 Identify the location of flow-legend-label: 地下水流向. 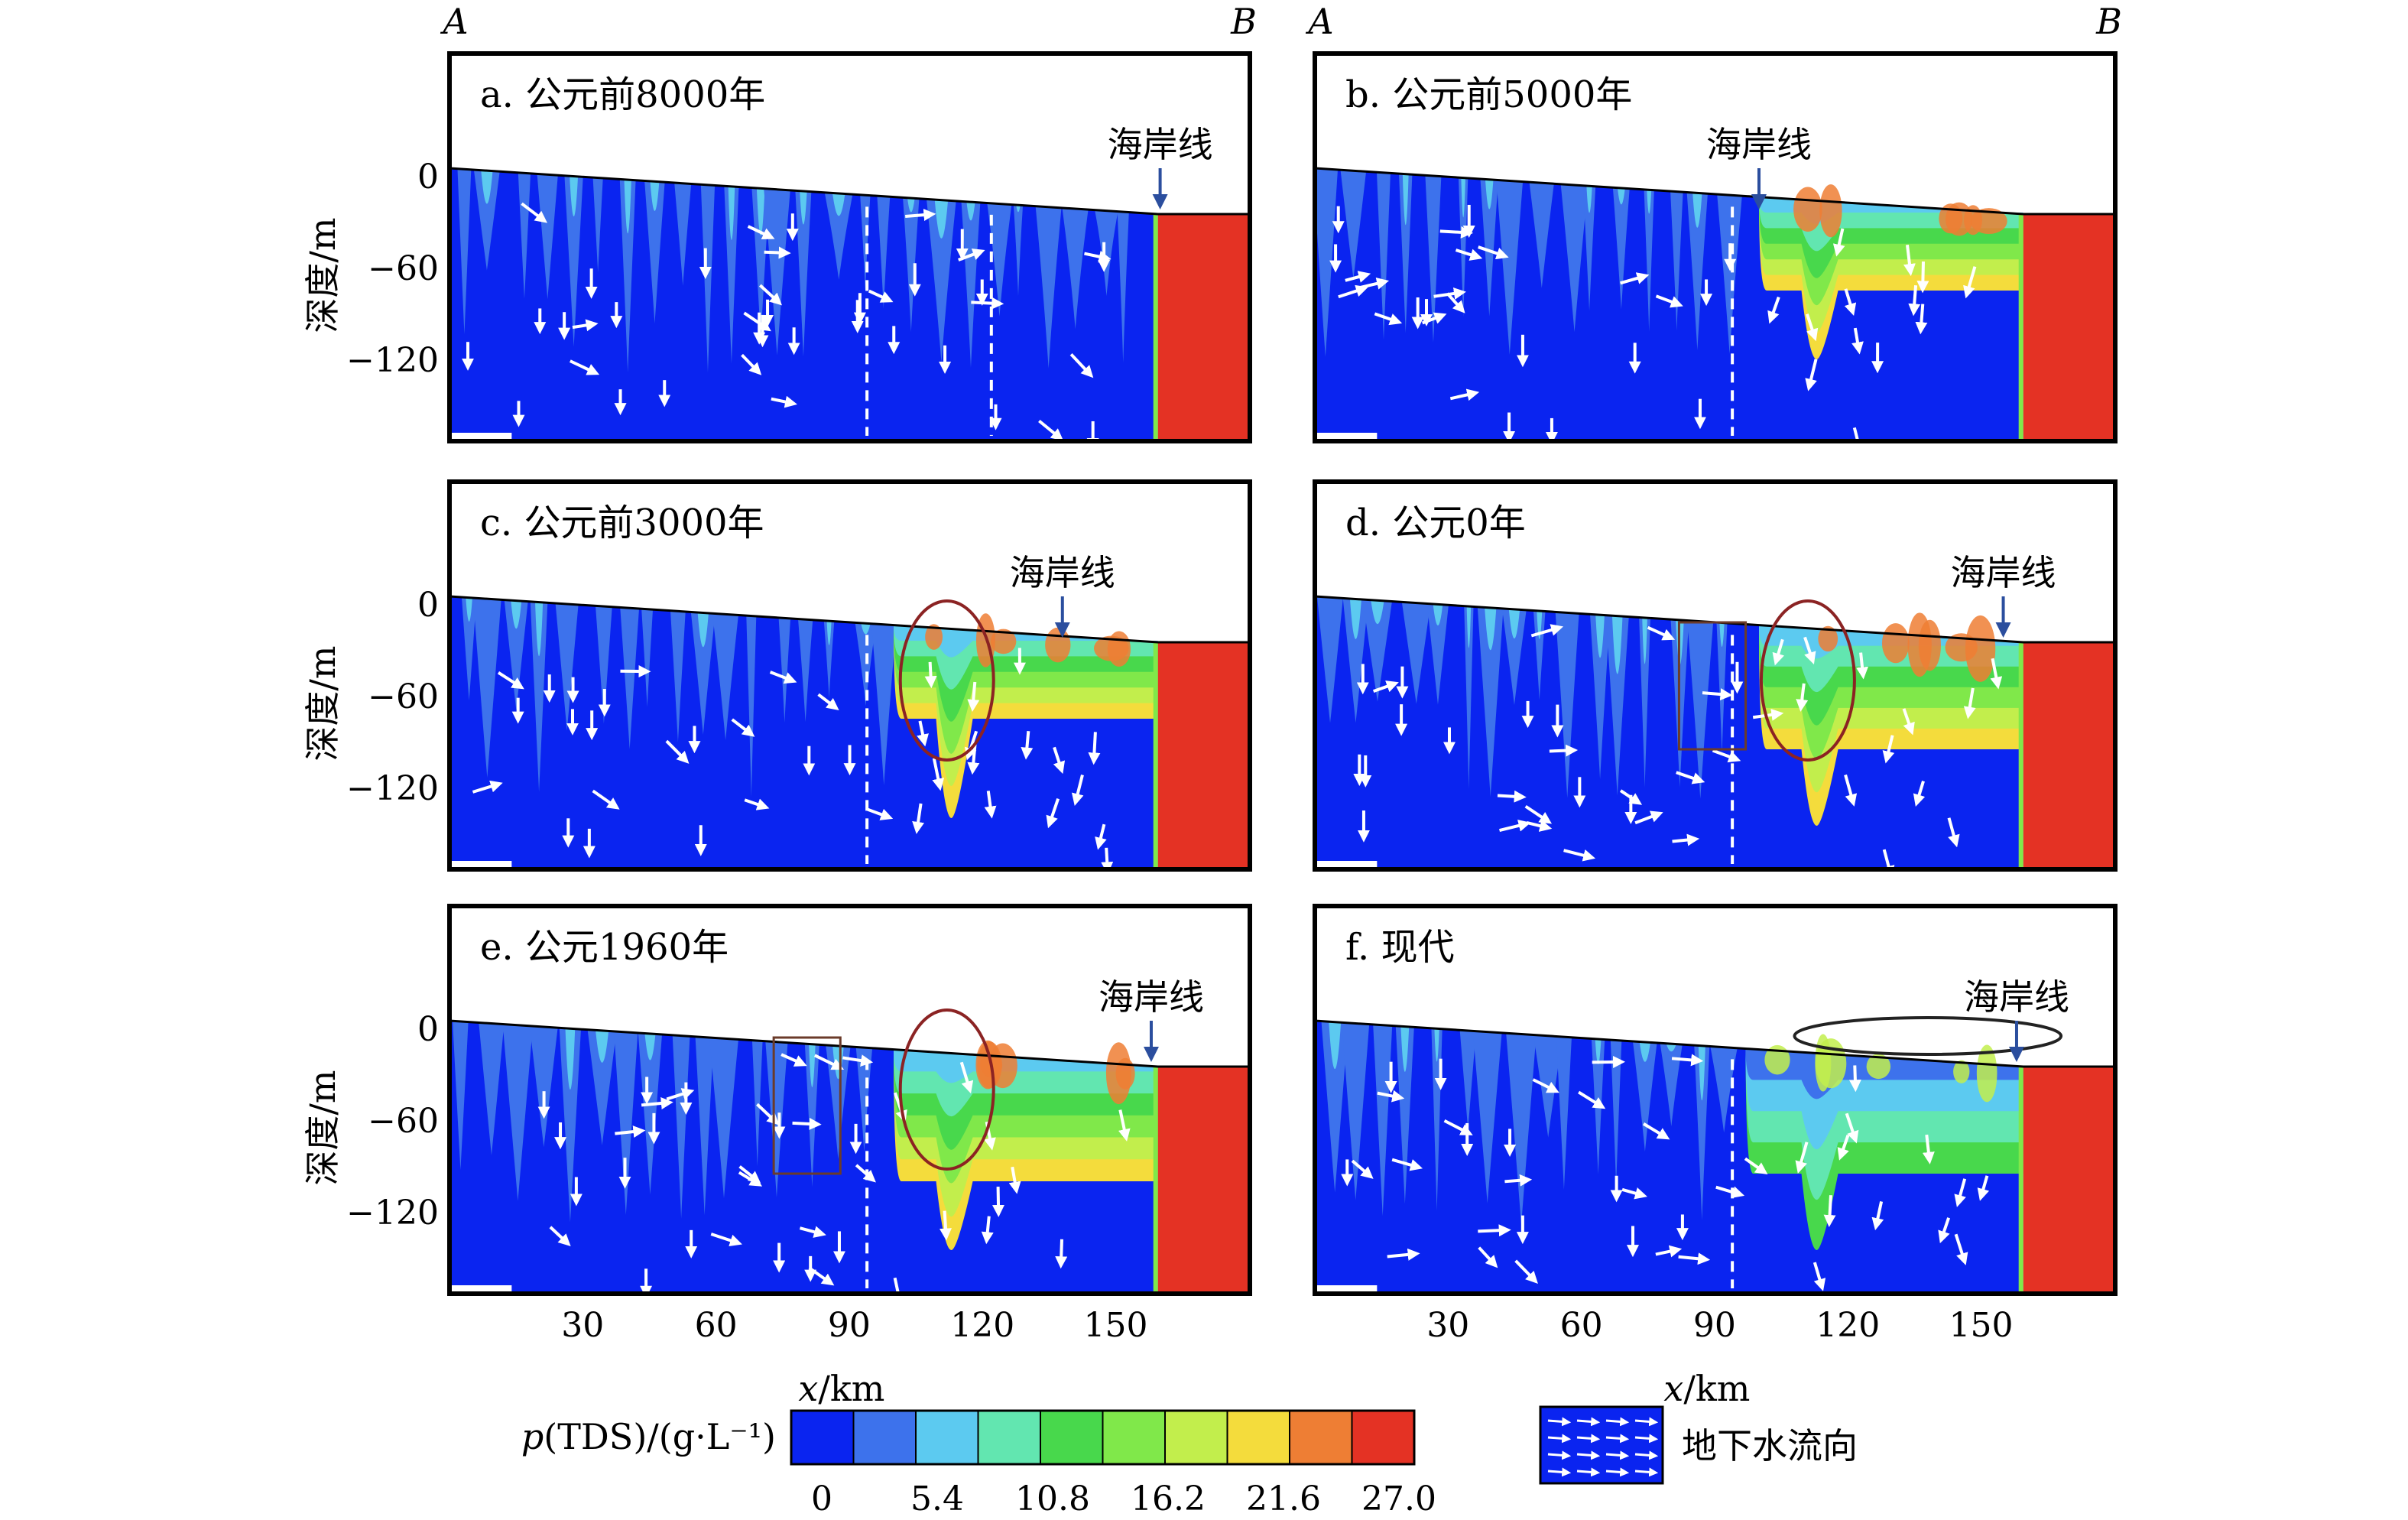
(1770, 1445).